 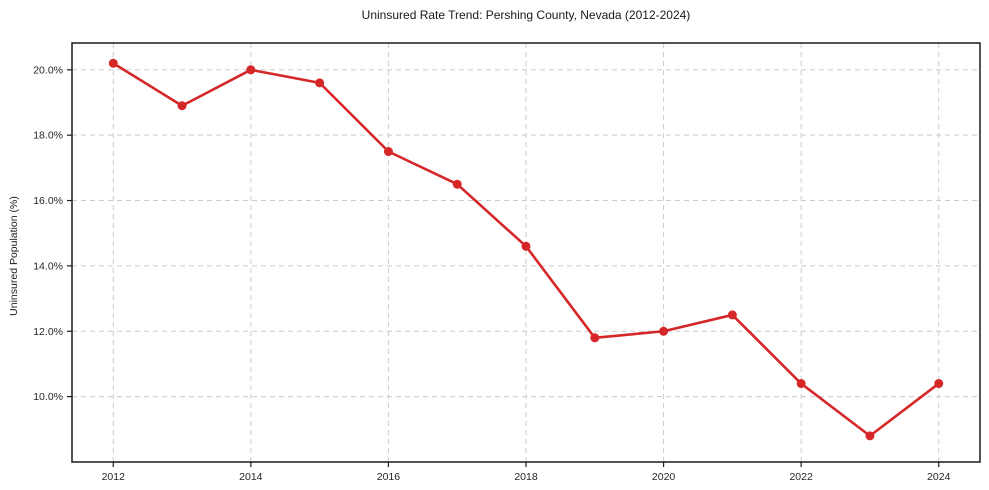 What do you see at coordinates (389, 477) in the screenshot?
I see `x-tick-label: 2016` at bounding box center [389, 477].